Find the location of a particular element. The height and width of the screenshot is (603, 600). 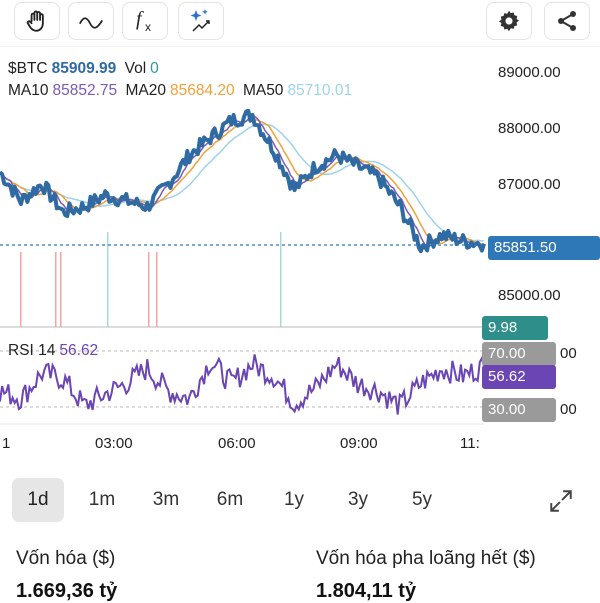

rsi-lower-partial: 00 is located at coordinates (568, 409).